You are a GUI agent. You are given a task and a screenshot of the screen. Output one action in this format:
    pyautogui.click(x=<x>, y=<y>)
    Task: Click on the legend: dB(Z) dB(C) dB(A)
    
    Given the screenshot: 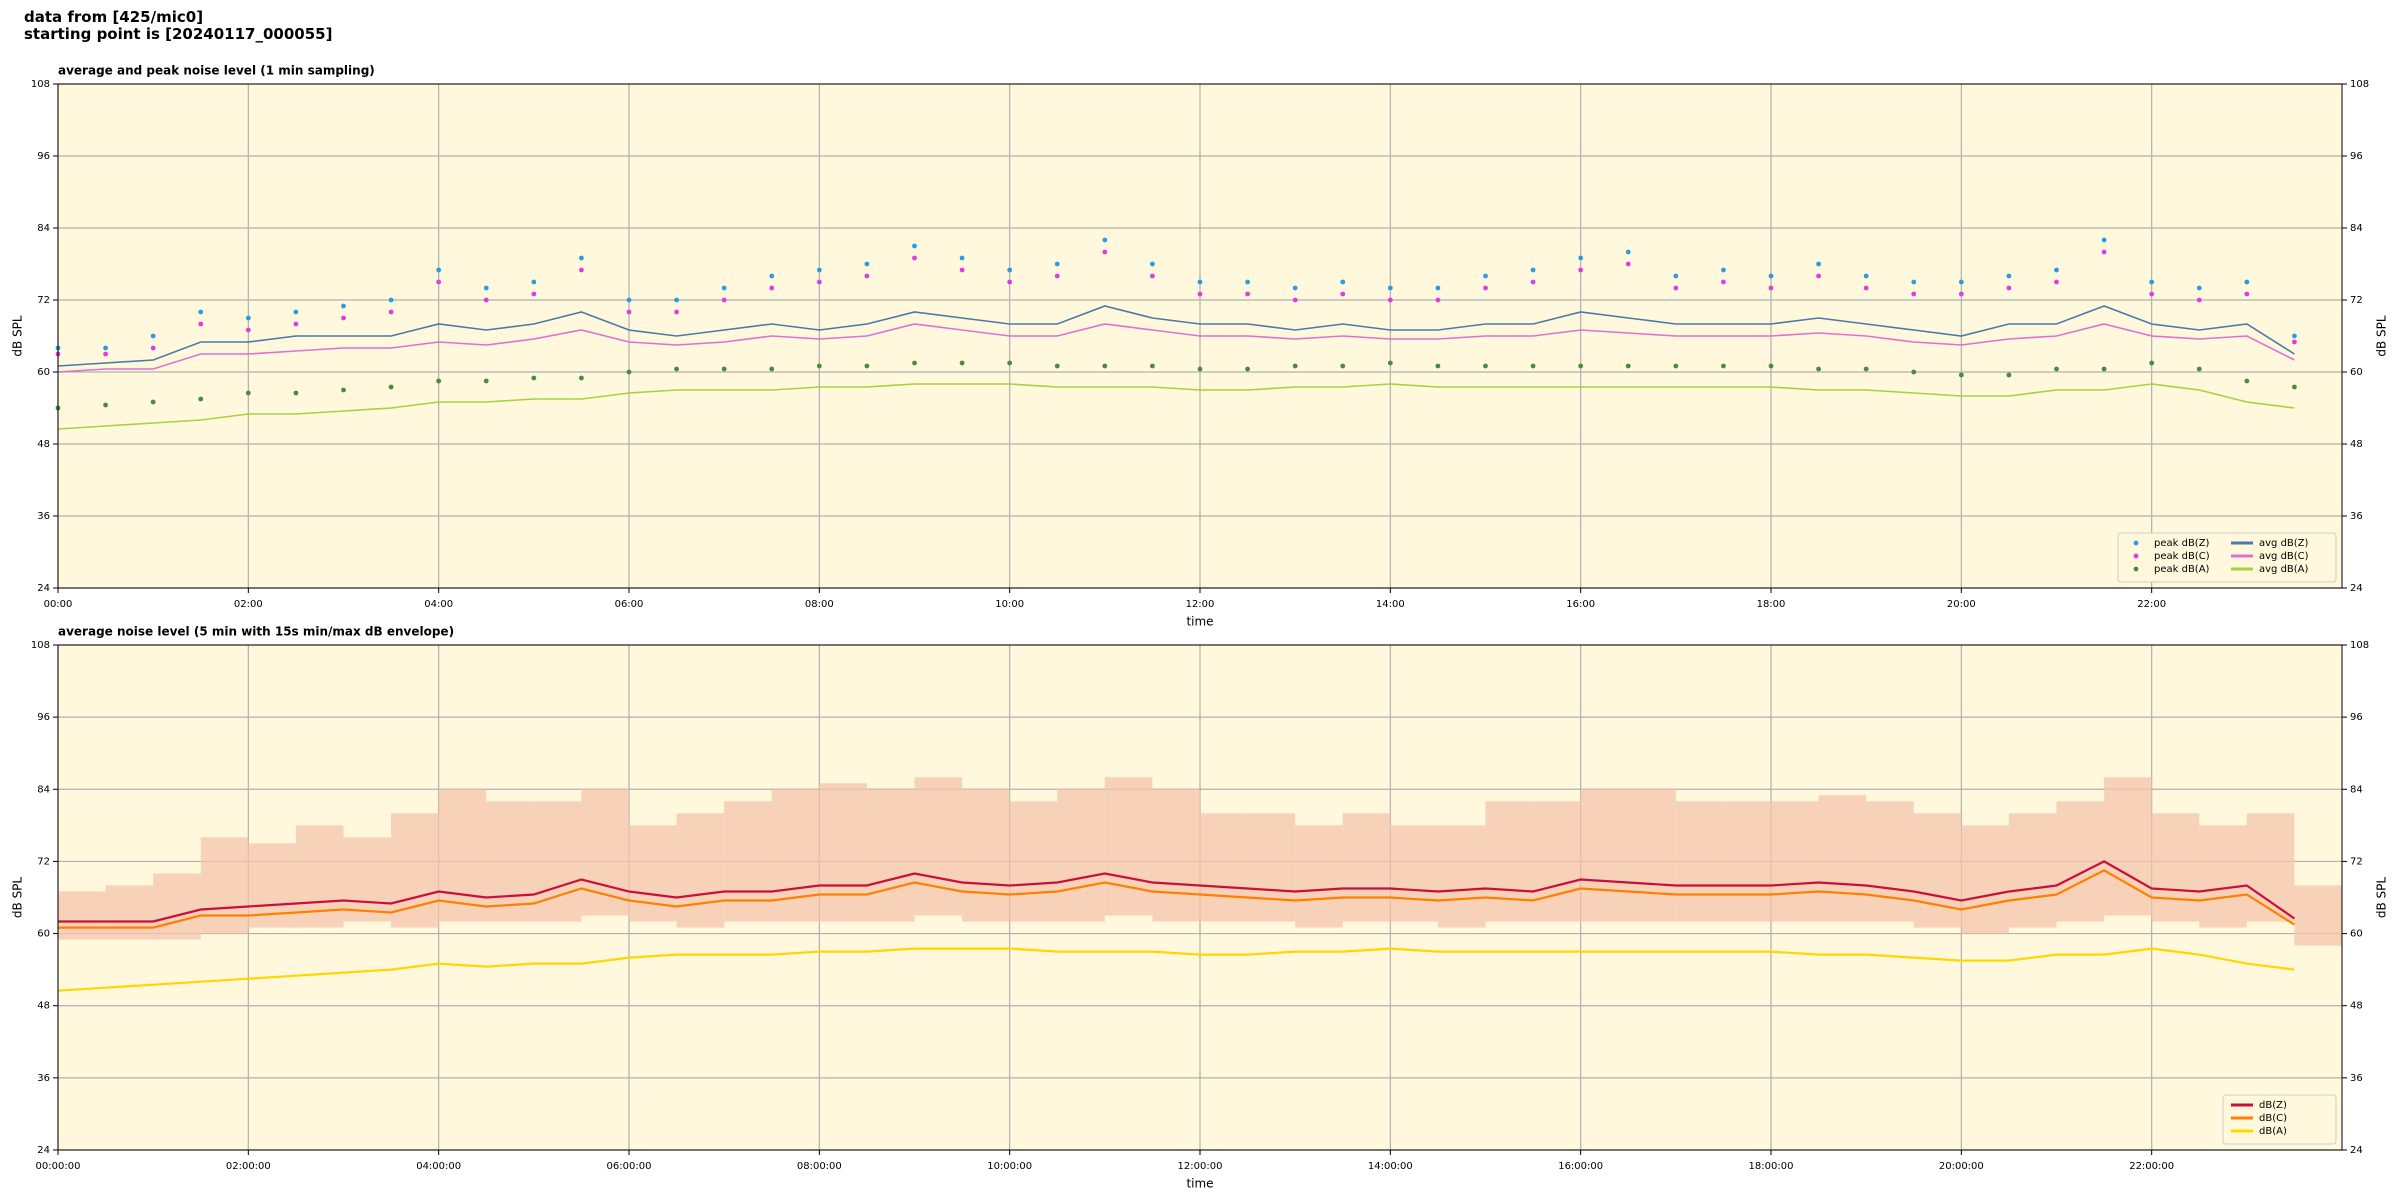 What is the action you would take?
    pyautogui.click(x=2279, y=1119)
    